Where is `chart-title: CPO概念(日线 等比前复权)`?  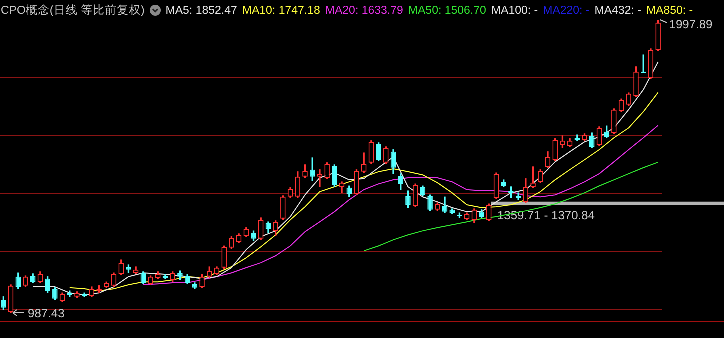 chart-title: CPO概念(日线 等比前复权) is located at coordinates (73, 11).